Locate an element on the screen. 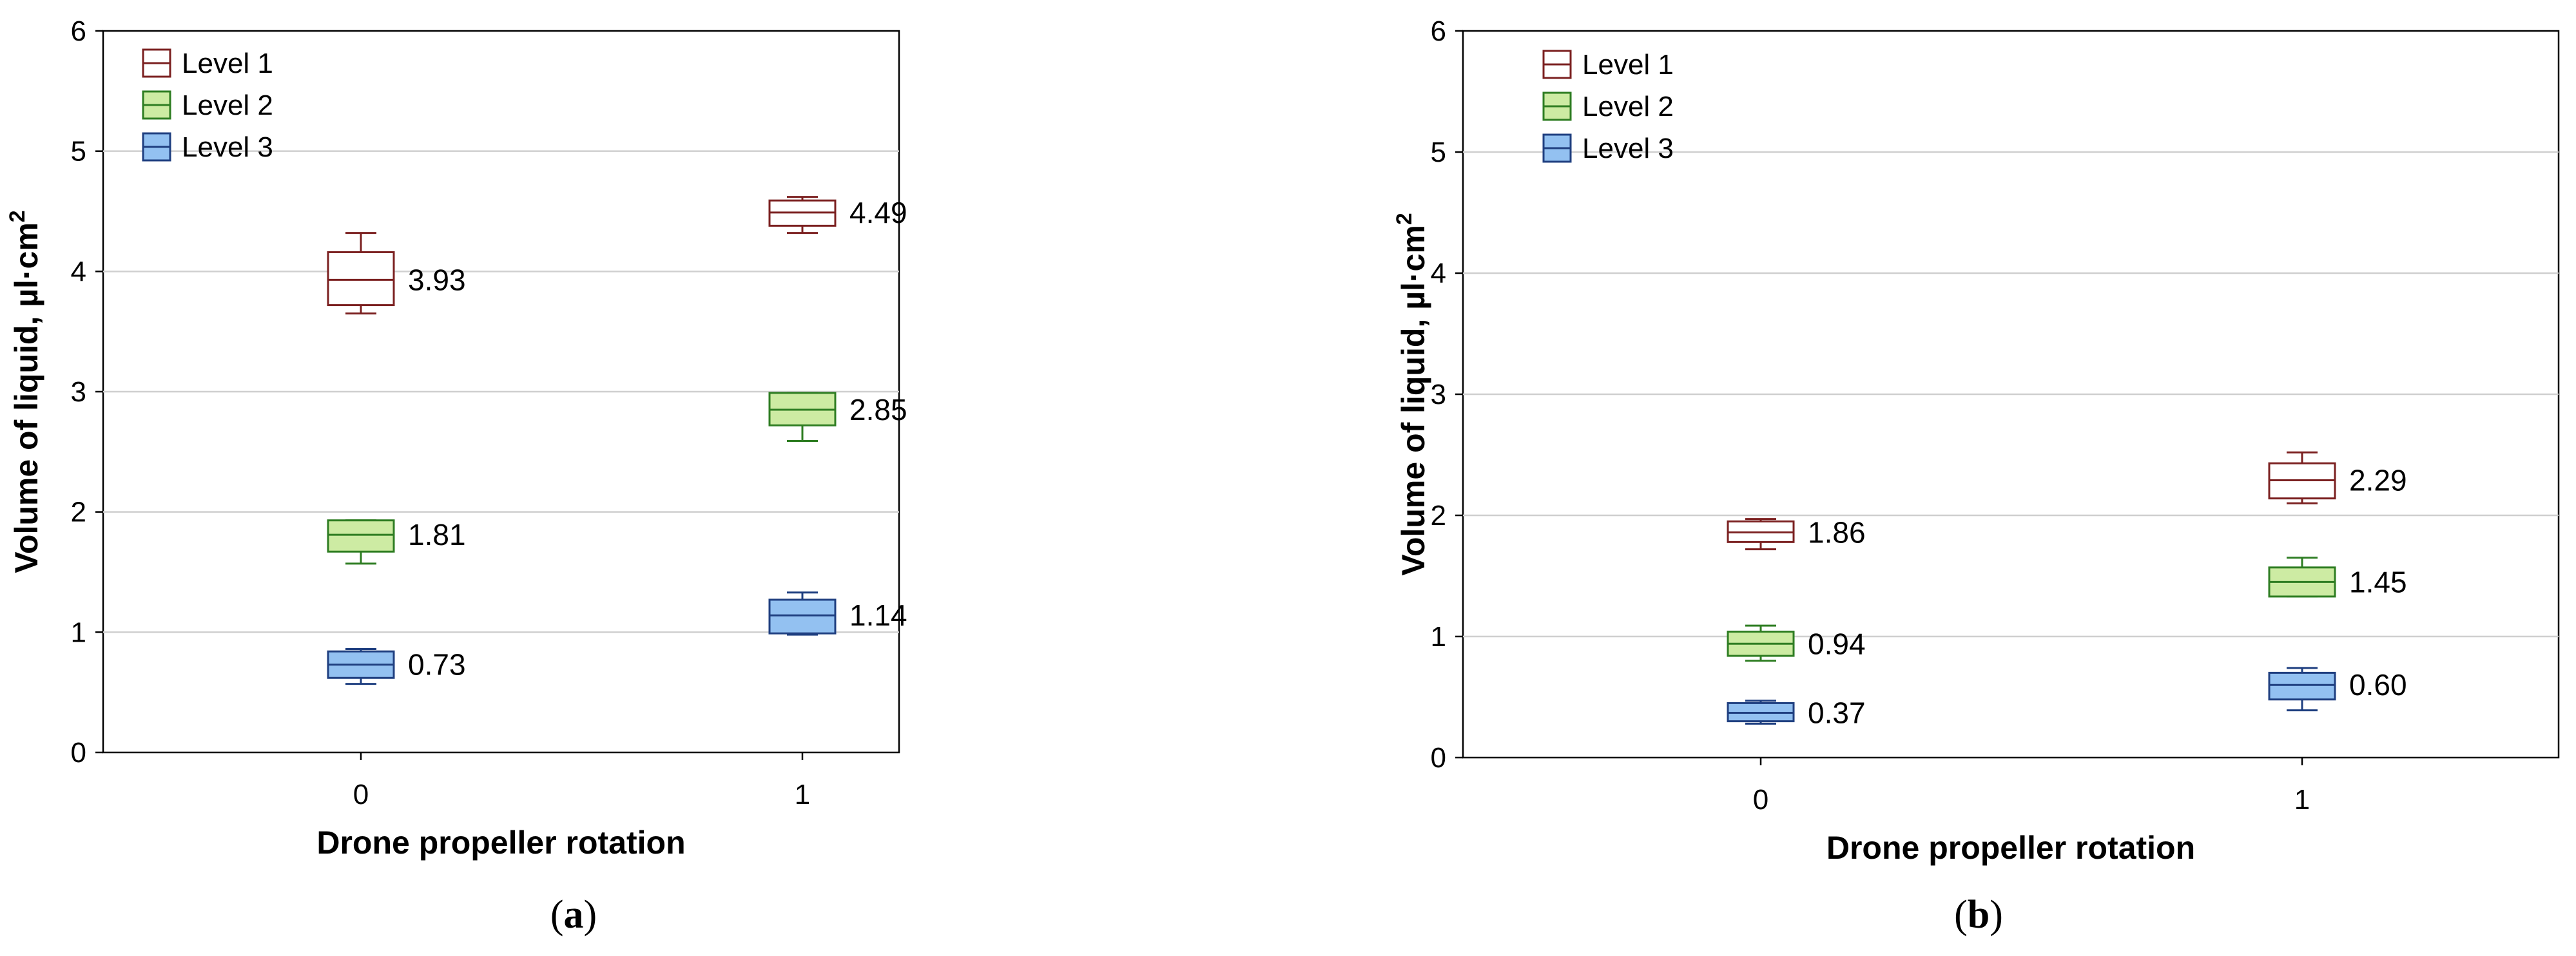  data-label: 0.37 is located at coordinates (1837, 713).